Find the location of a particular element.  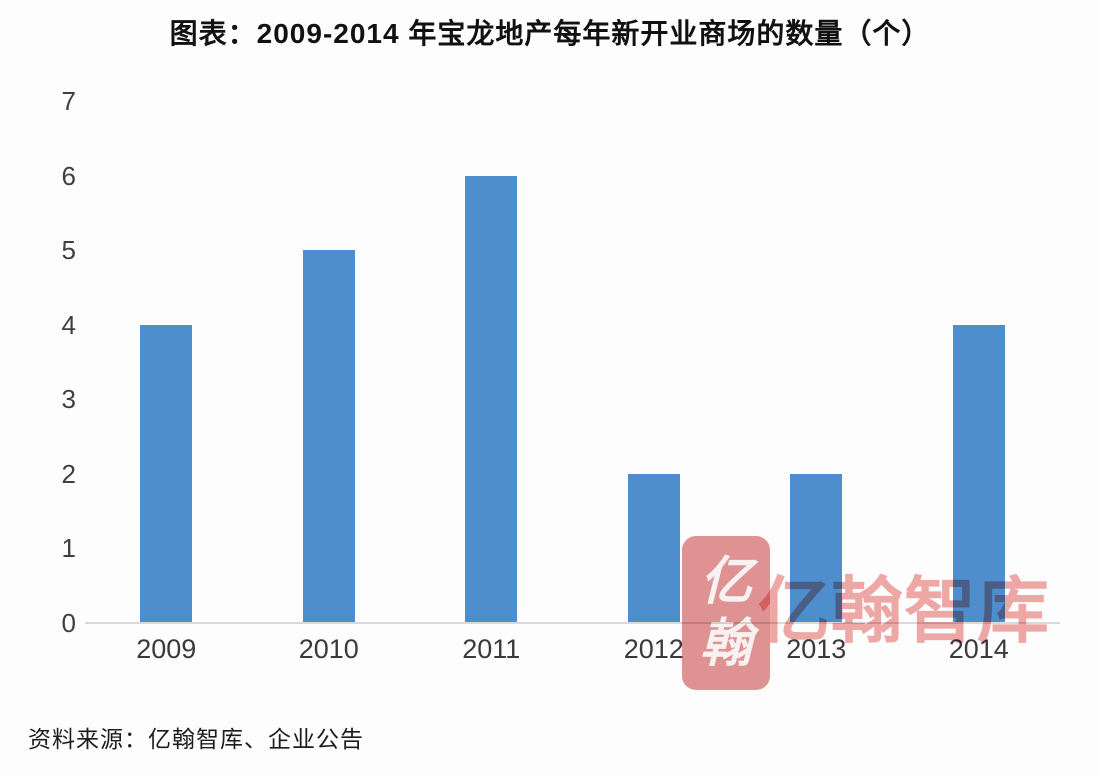

bar-2012 is located at coordinates (653, 548).